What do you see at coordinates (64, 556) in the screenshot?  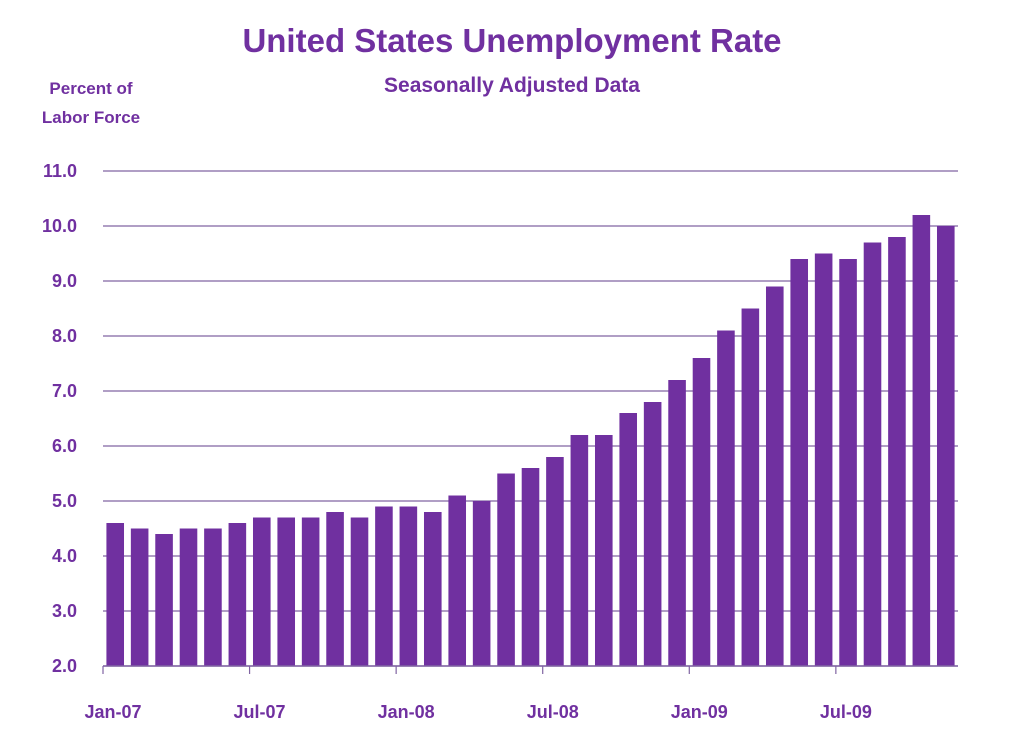 I see `y-tick-label: 4.0` at bounding box center [64, 556].